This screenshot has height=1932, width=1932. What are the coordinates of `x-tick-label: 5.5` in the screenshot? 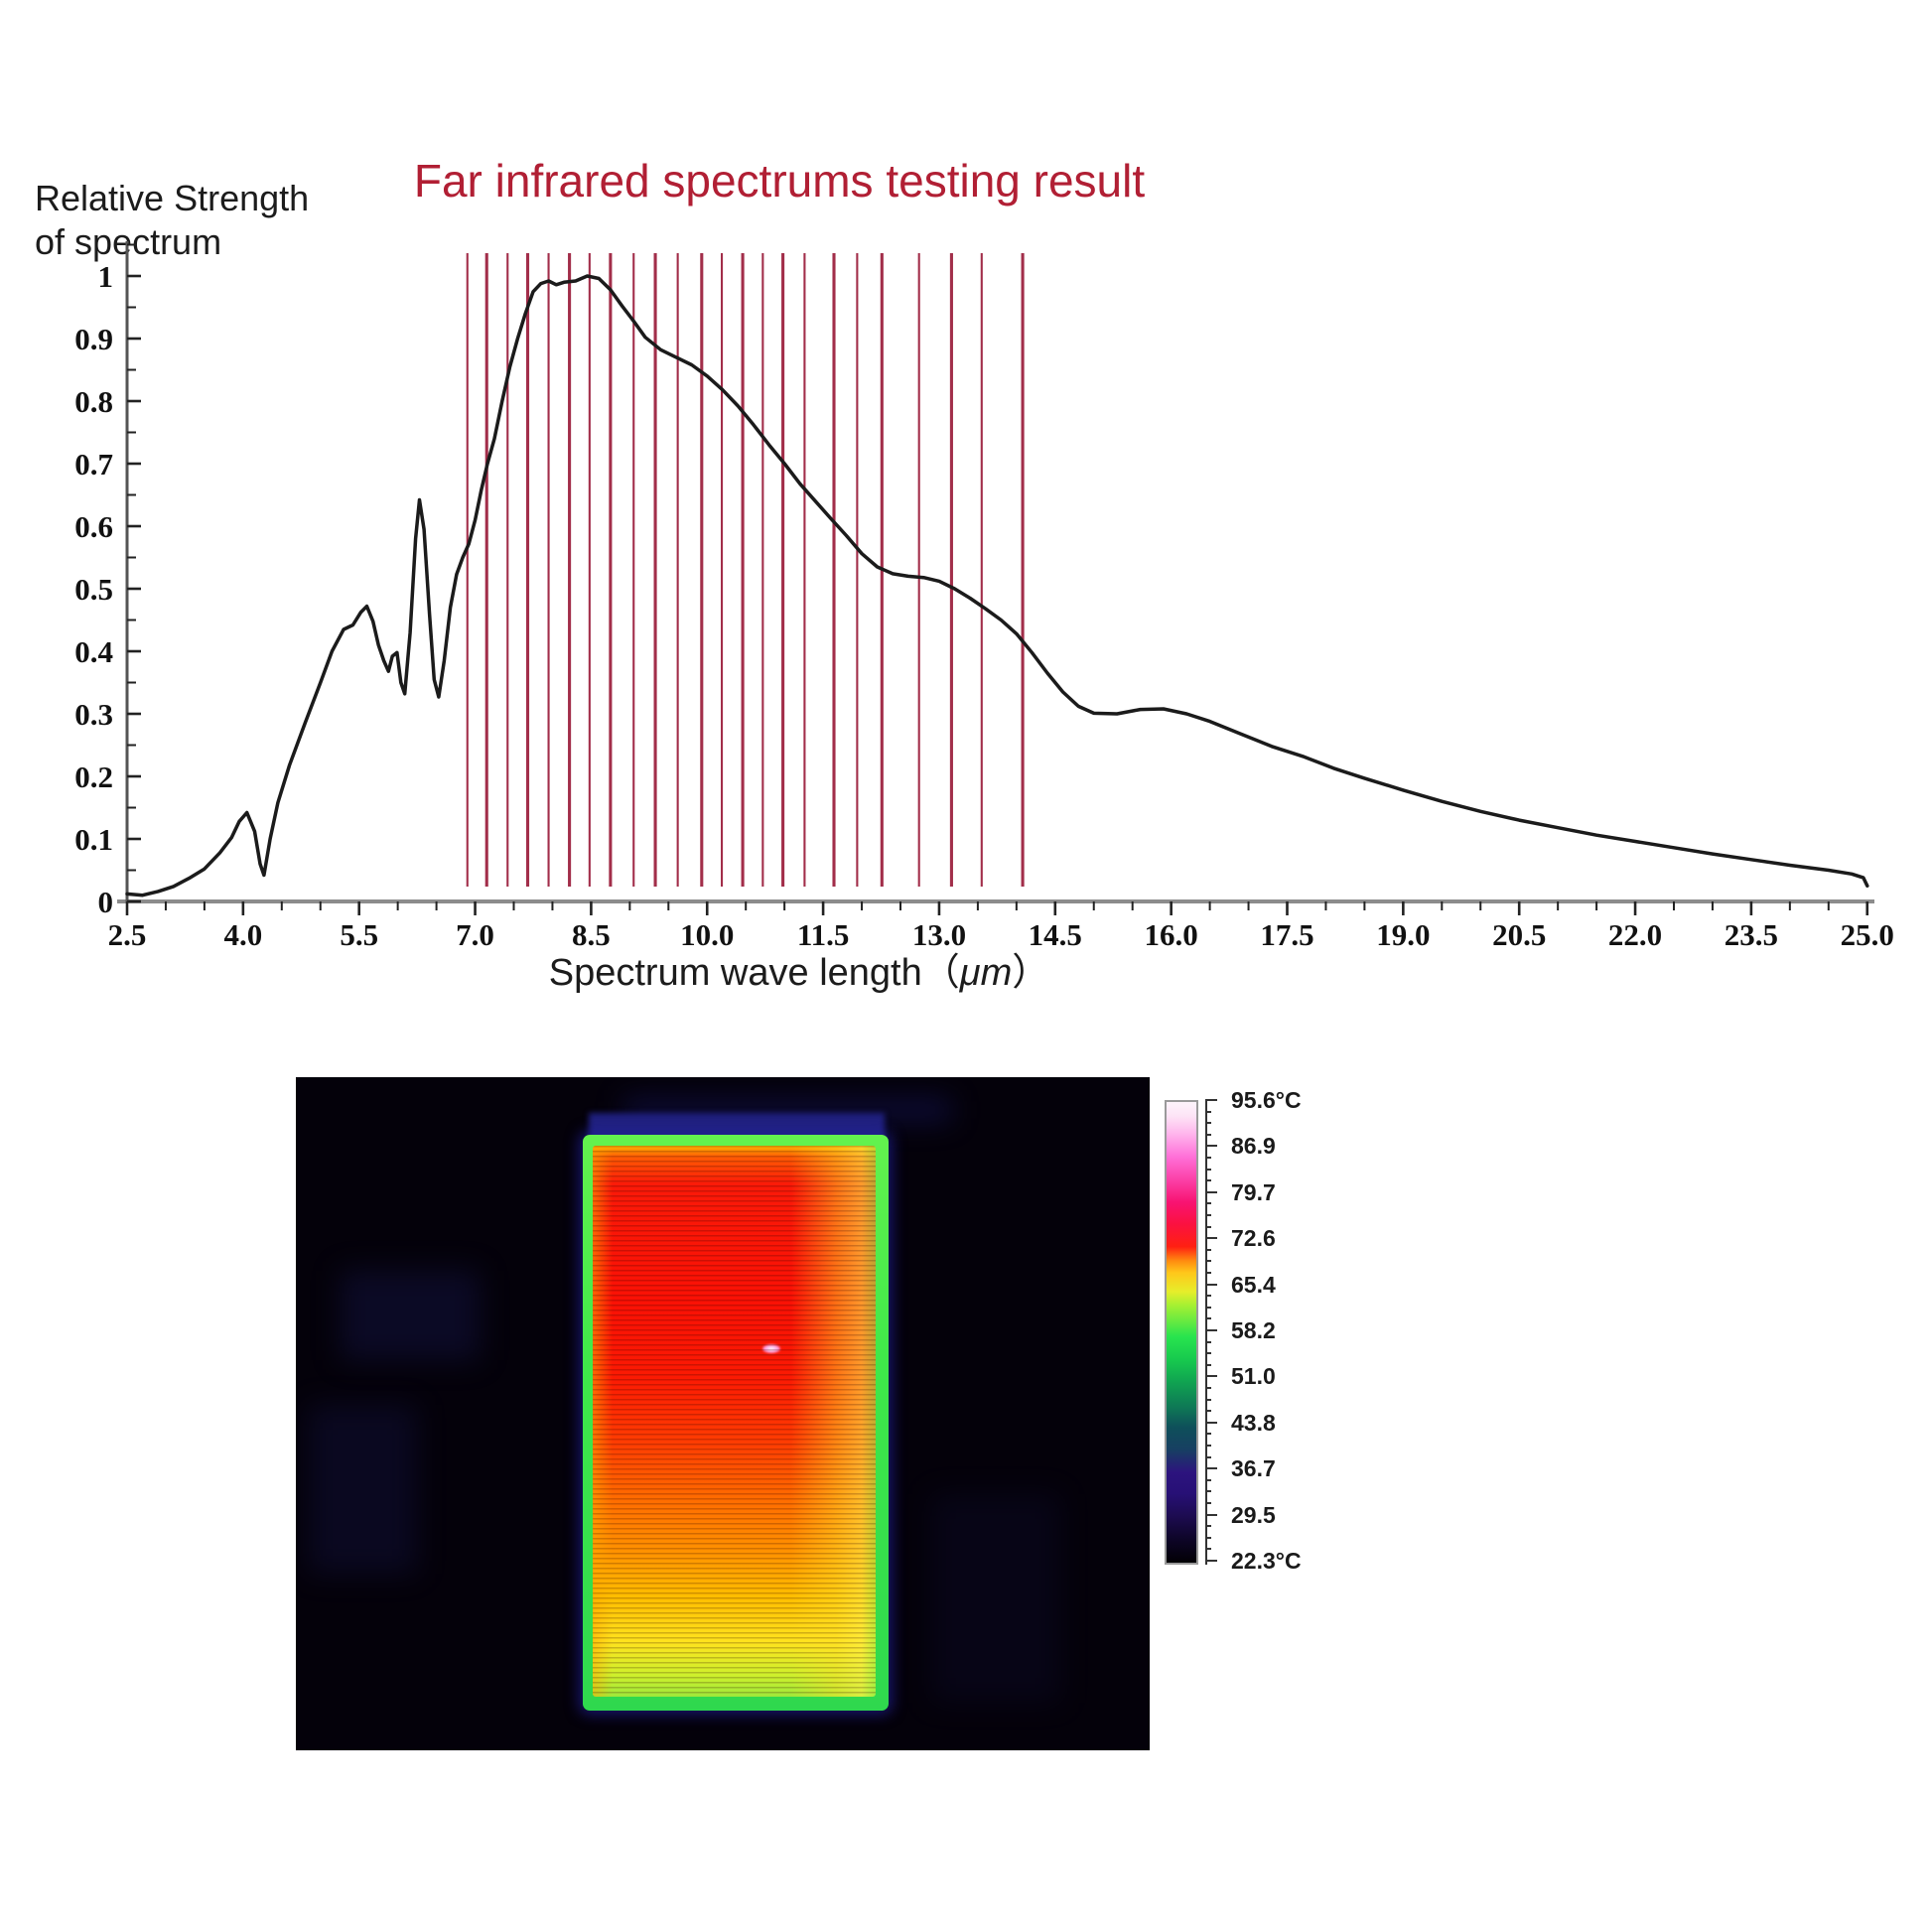 It's located at (359, 935).